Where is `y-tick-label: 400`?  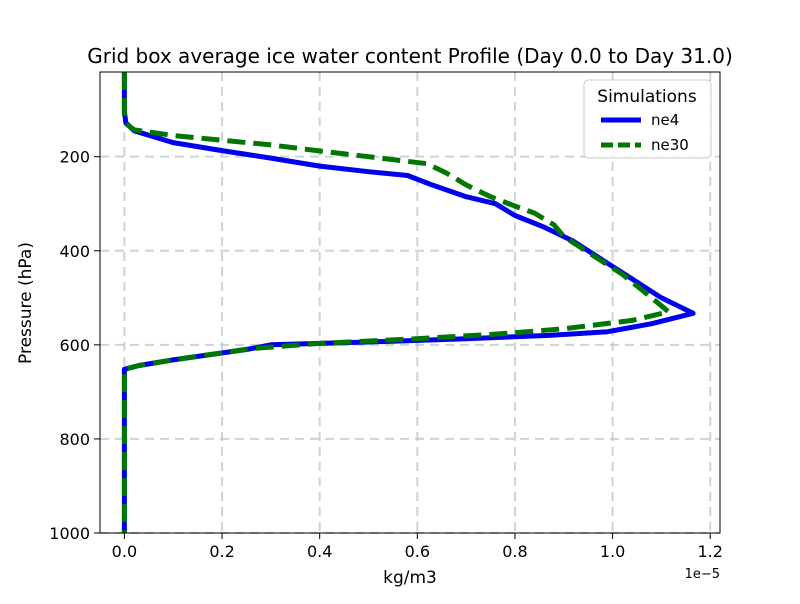 y-tick-label: 400 is located at coordinates (74, 251).